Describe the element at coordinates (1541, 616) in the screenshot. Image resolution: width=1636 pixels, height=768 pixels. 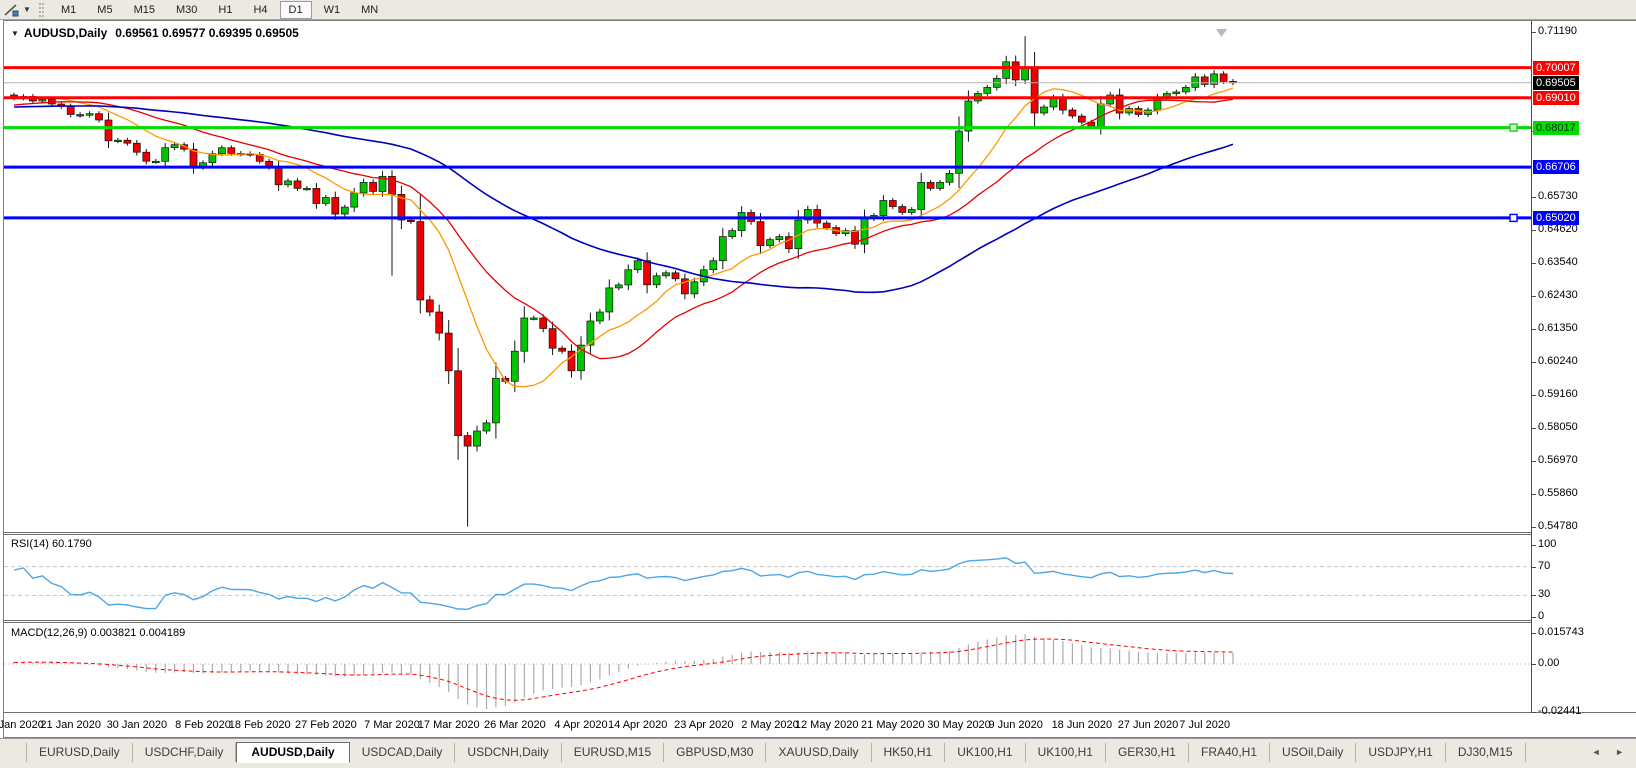
I see `rsi-tick-label: 0` at that location.